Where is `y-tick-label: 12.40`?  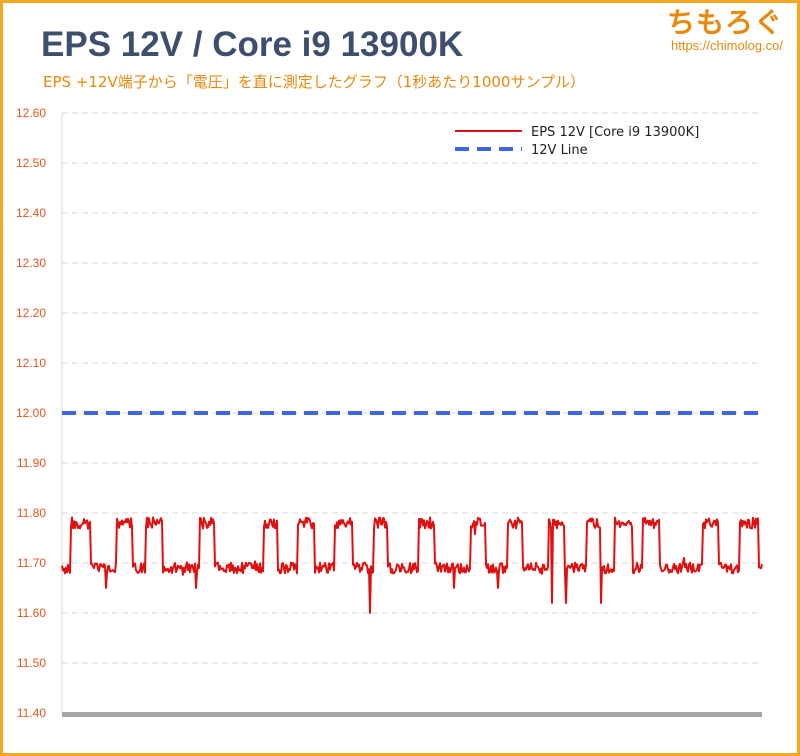 y-tick-label: 12.40 is located at coordinates (31, 213).